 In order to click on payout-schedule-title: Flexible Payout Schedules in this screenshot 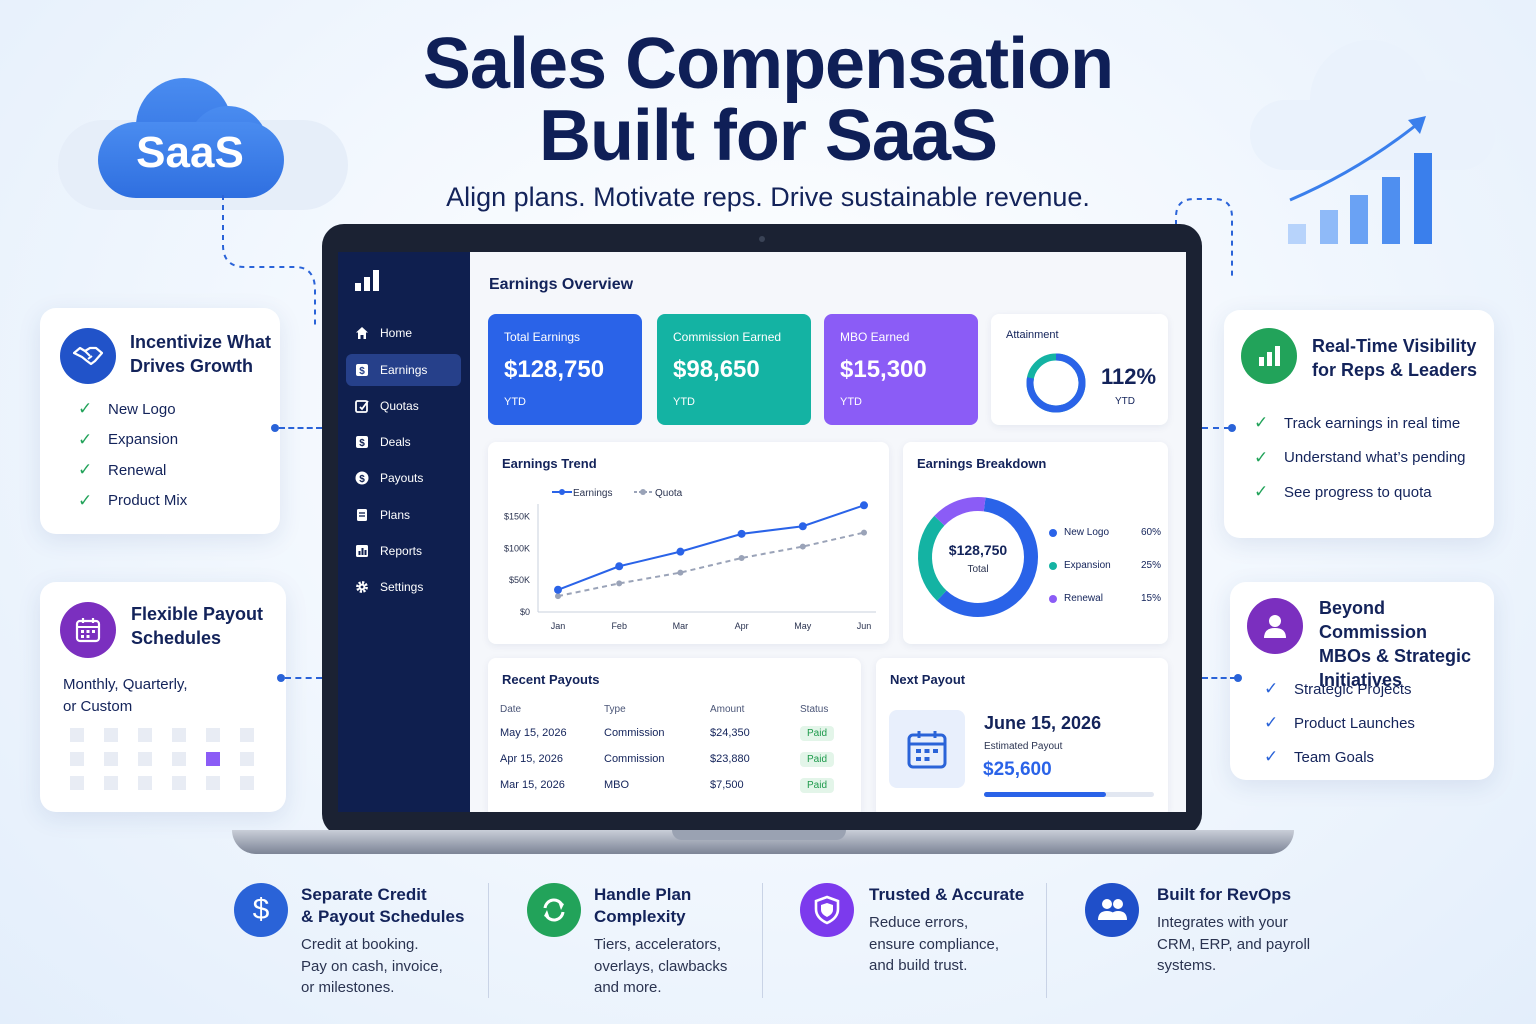, I will do `click(197, 626)`.